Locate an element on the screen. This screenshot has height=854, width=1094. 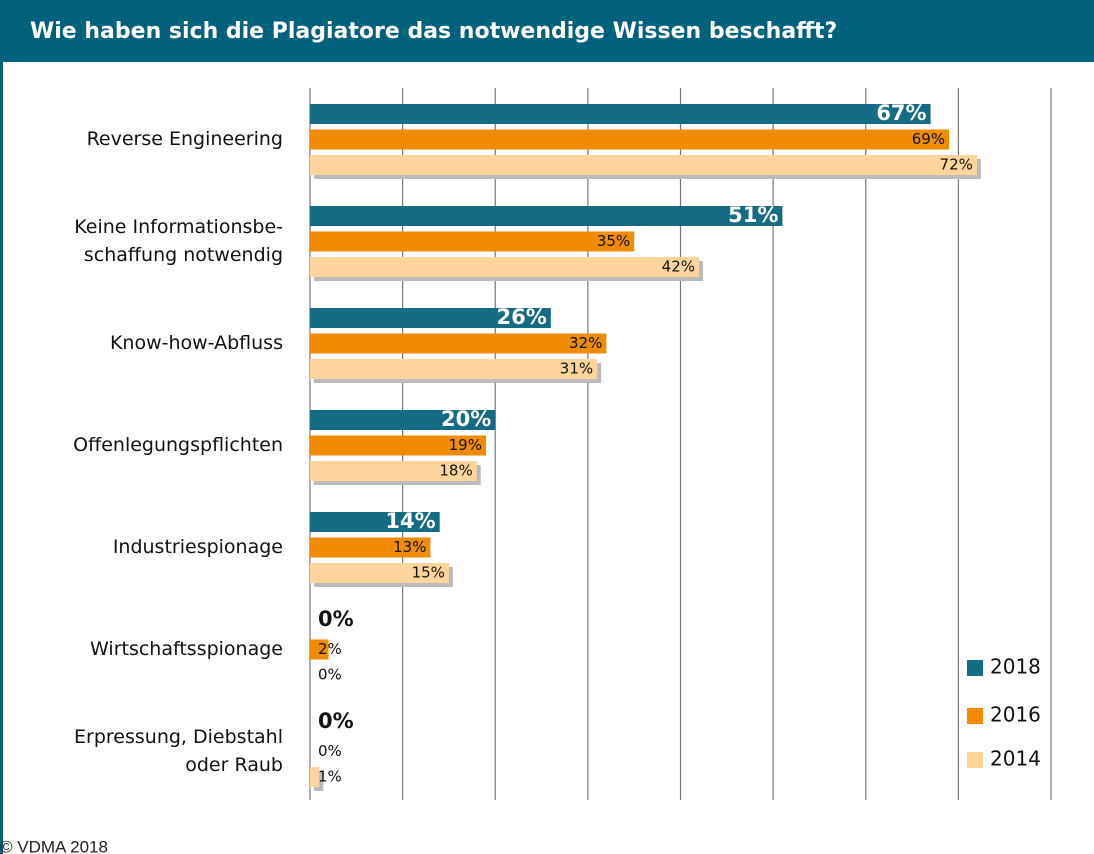
title-bar is located at coordinates (547, 31).